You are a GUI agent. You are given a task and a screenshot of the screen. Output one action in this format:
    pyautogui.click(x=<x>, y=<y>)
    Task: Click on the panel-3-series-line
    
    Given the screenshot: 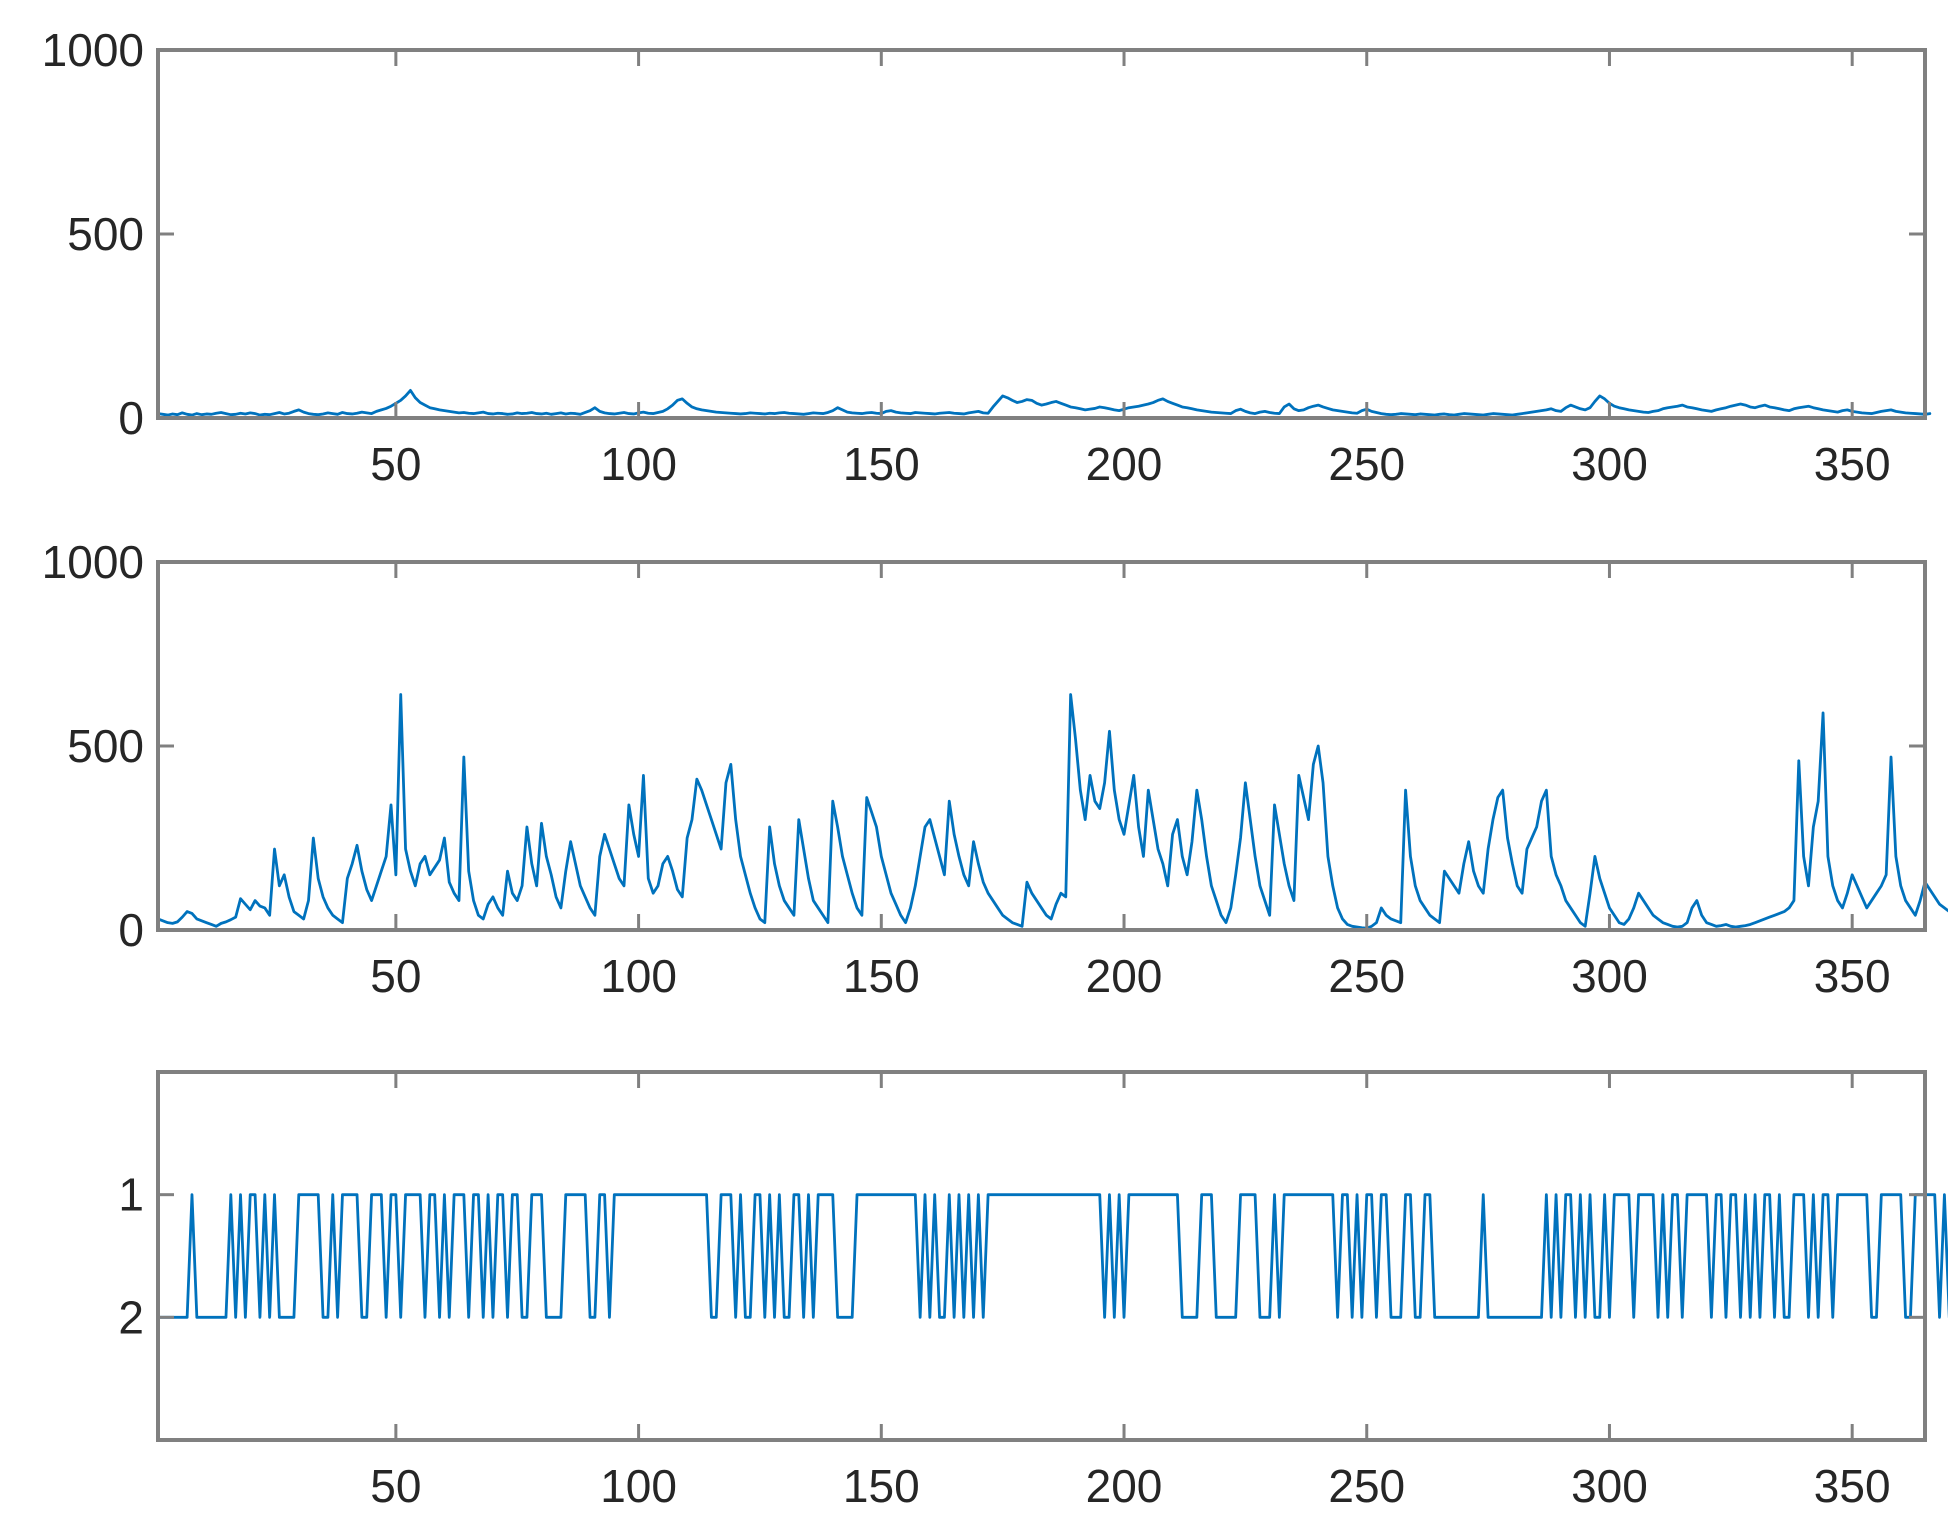 What is the action you would take?
    pyautogui.click(x=1052, y=1256)
    